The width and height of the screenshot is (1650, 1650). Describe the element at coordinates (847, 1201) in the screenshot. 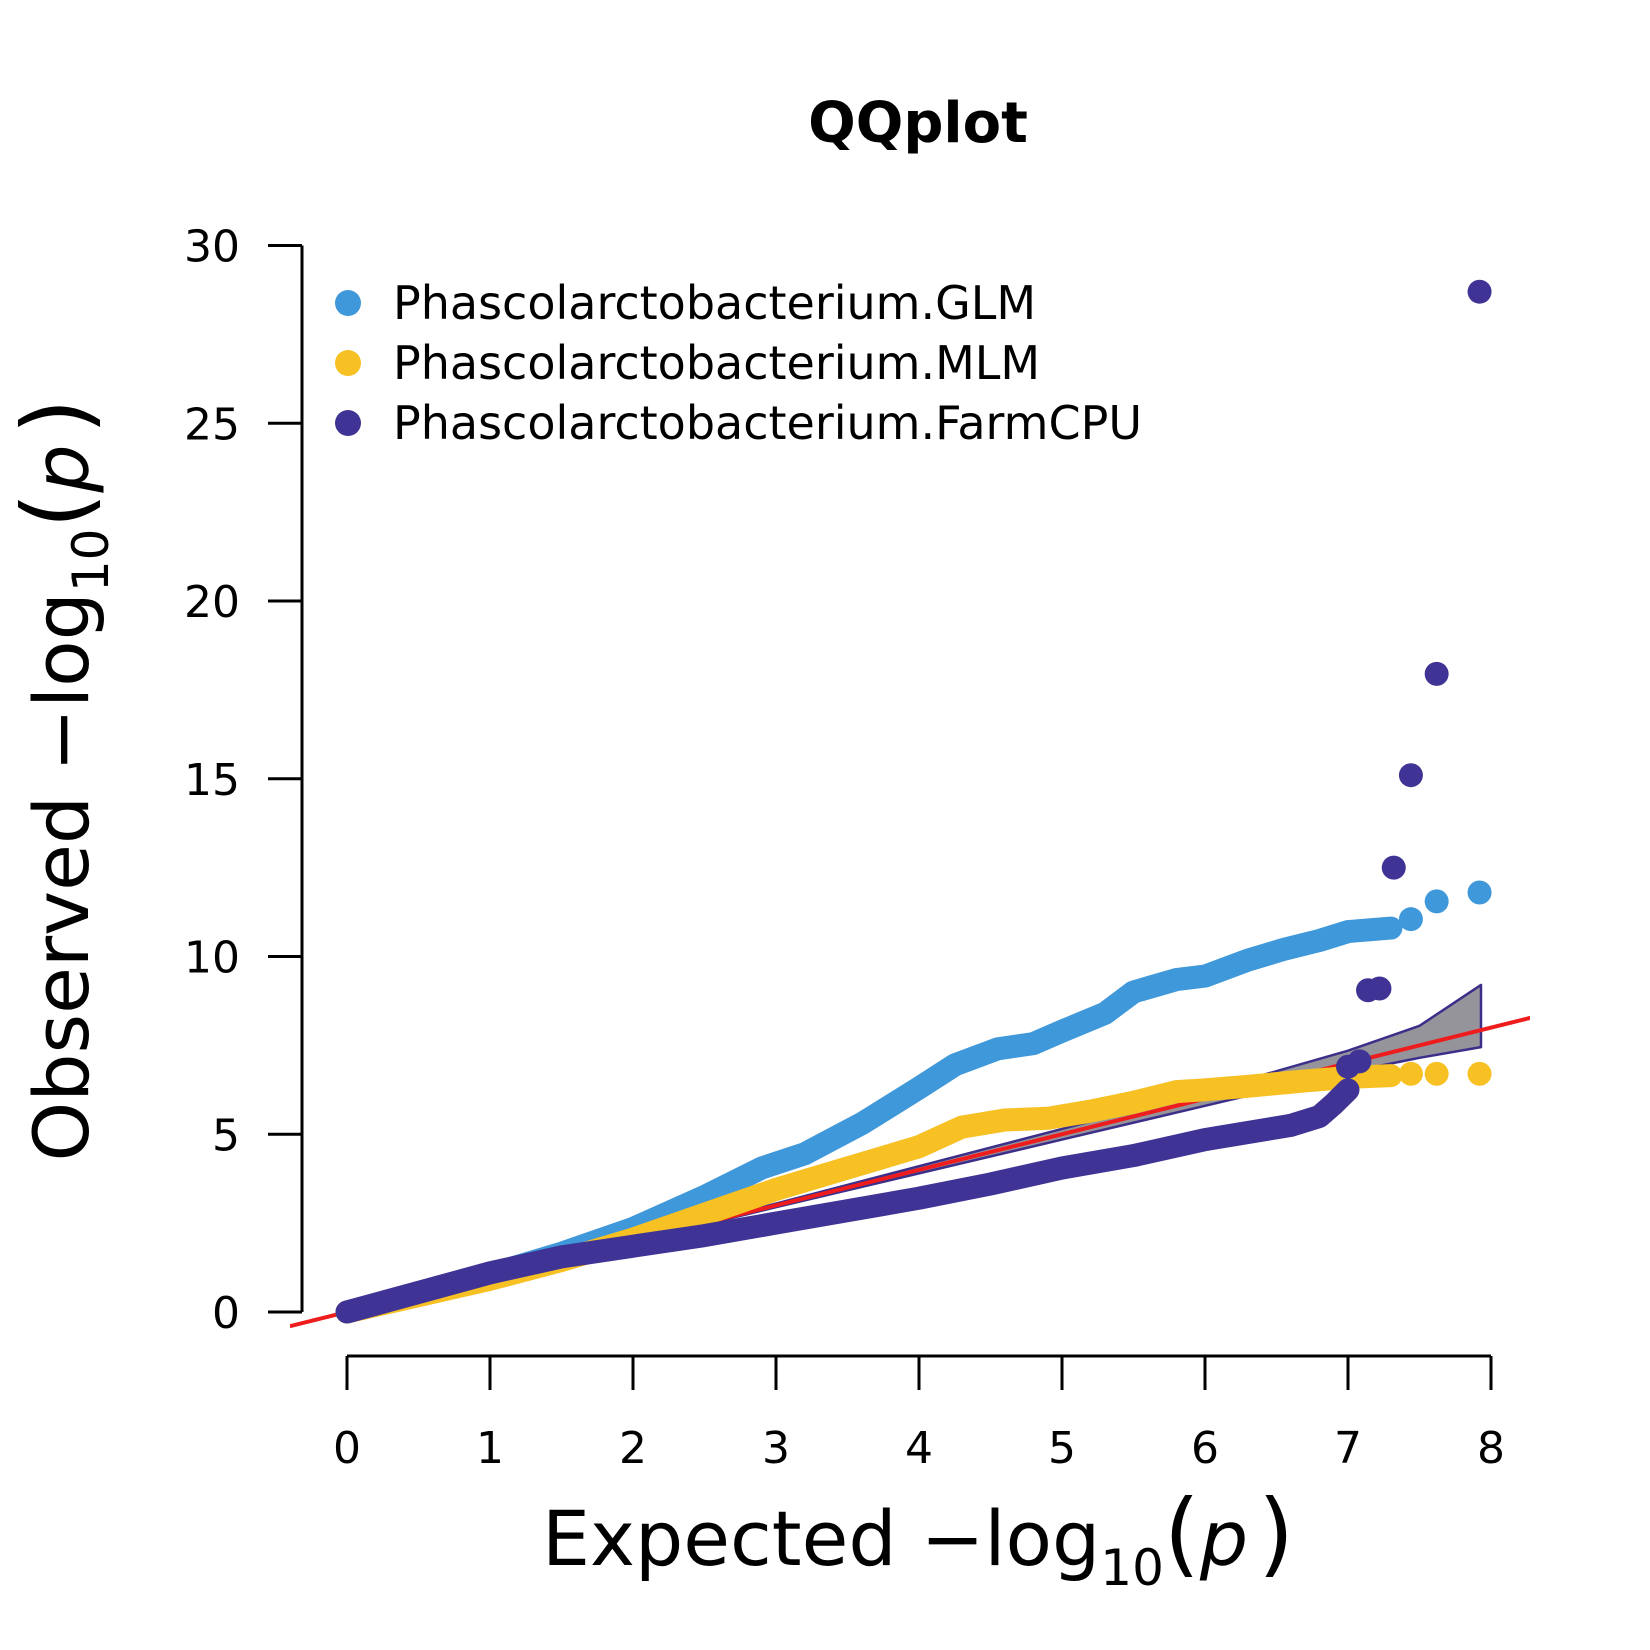

I see `series-curve` at that location.